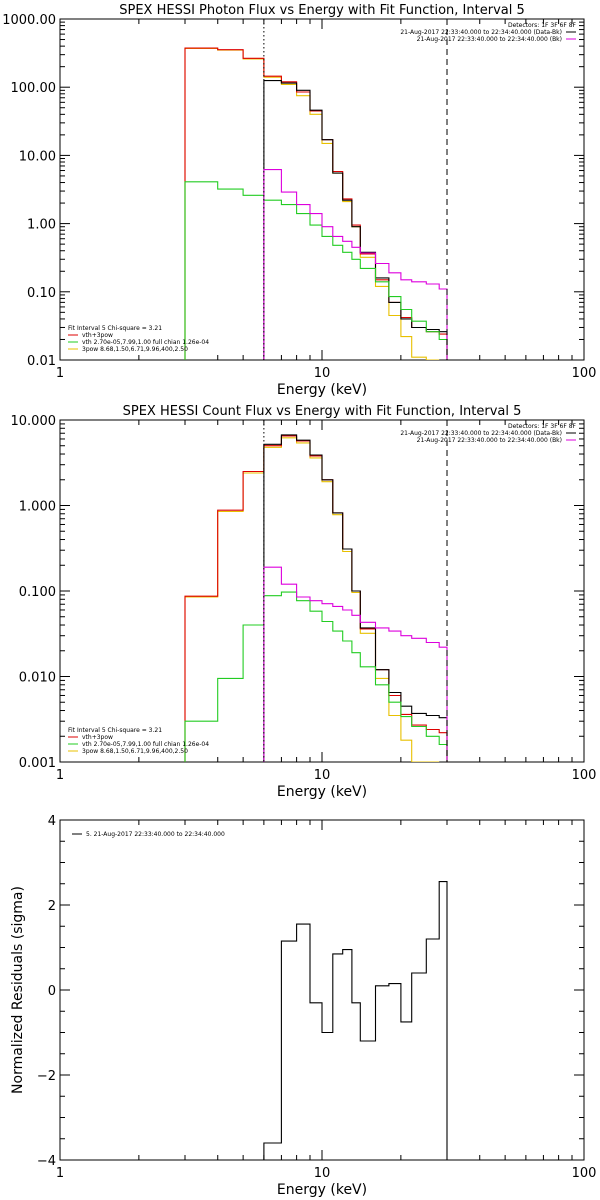  What do you see at coordinates (46, 1076) in the screenshot?
I see `y-tick-label: −2` at bounding box center [46, 1076].